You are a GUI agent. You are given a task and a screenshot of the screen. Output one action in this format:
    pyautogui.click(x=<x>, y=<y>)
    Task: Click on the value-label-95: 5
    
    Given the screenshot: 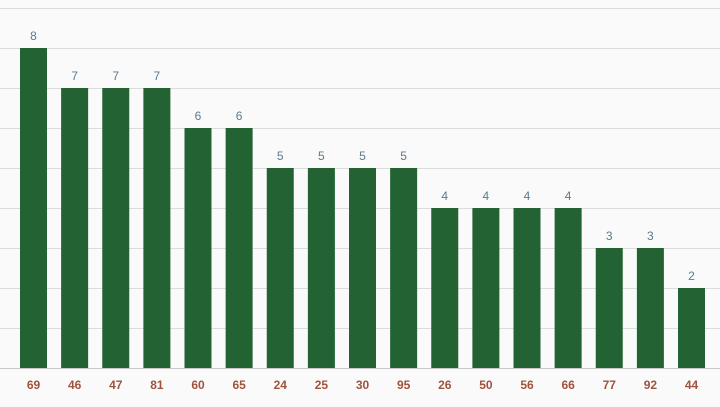 What is the action you would take?
    pyautogui.click(x=403, y=156)
    